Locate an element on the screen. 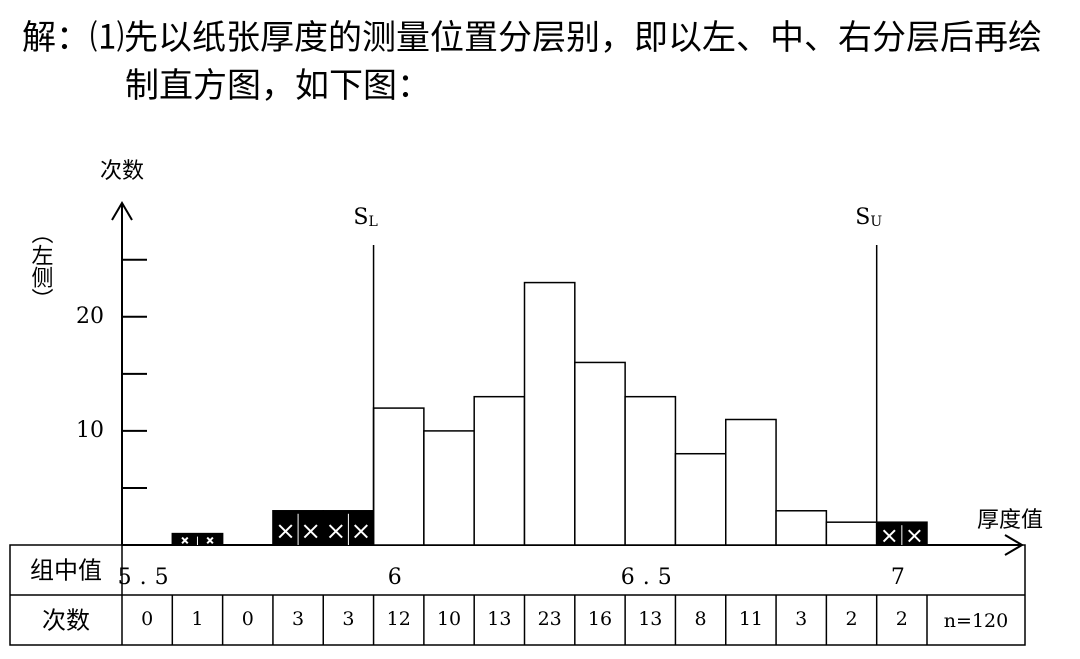  x-label: 厚度值 is located at coordinates (1010, 520).